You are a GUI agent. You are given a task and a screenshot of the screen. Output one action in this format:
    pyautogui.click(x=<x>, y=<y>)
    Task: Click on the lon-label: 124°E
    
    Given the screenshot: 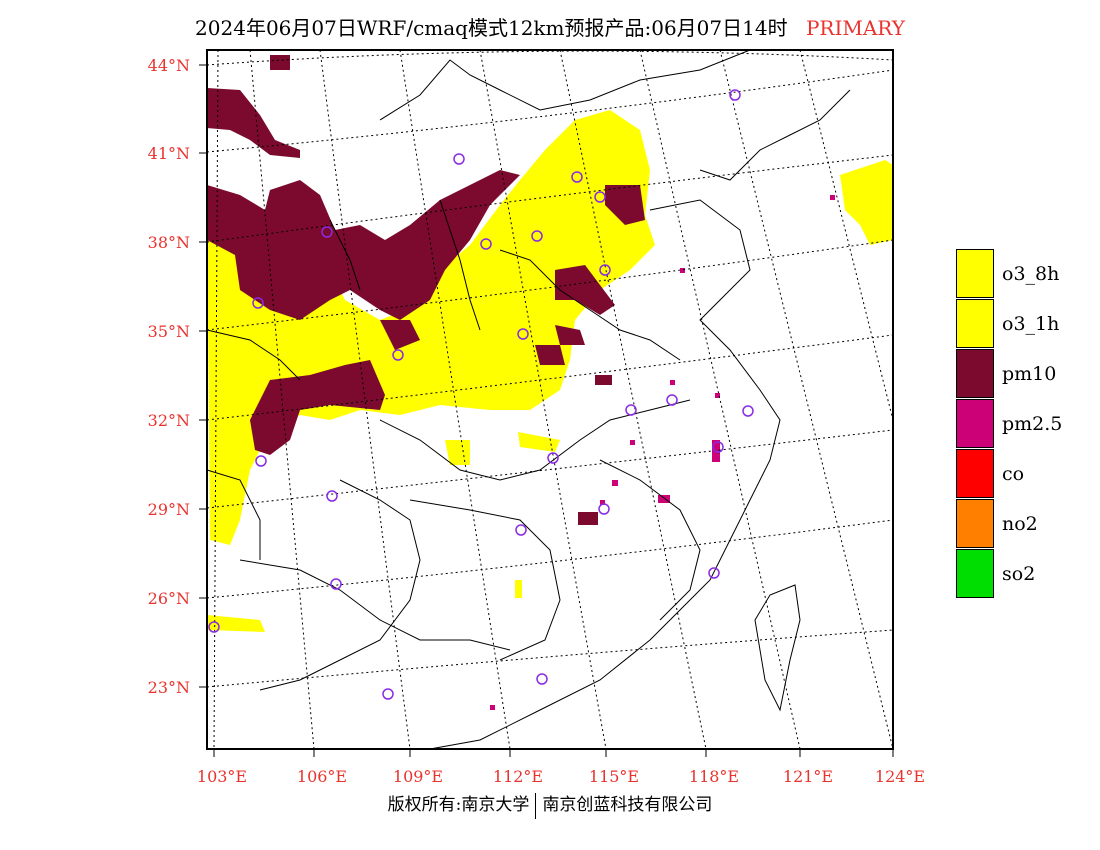 What is the action you would take?
    pyautogui.click(x=900, y=776)
    